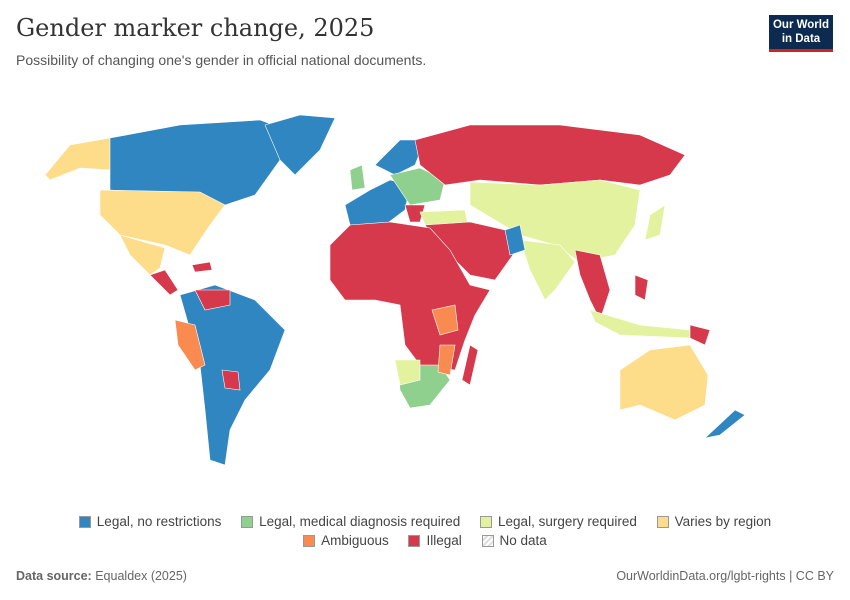 Image resolution: width=850 pixels, height=600 pixels. What do you see at coordinates (655, 222) in the screenshot?
I see `japan` at bounding box center [655, 222].